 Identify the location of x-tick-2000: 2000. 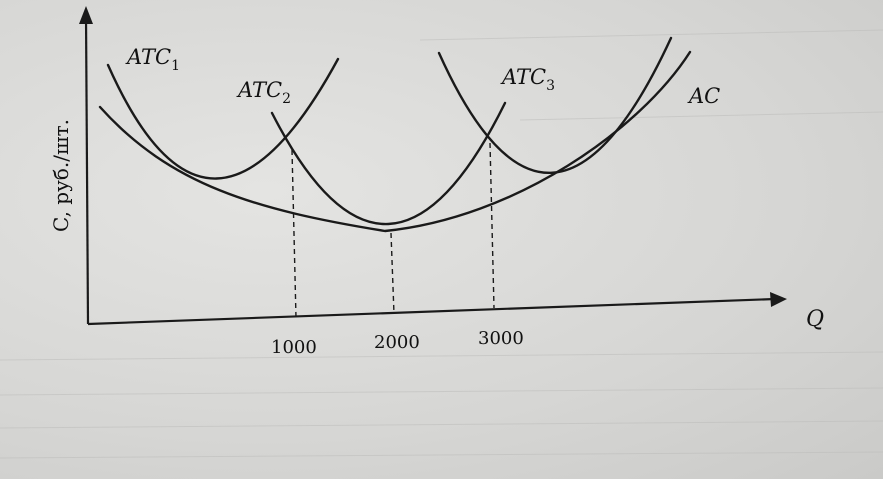
(397, 342).